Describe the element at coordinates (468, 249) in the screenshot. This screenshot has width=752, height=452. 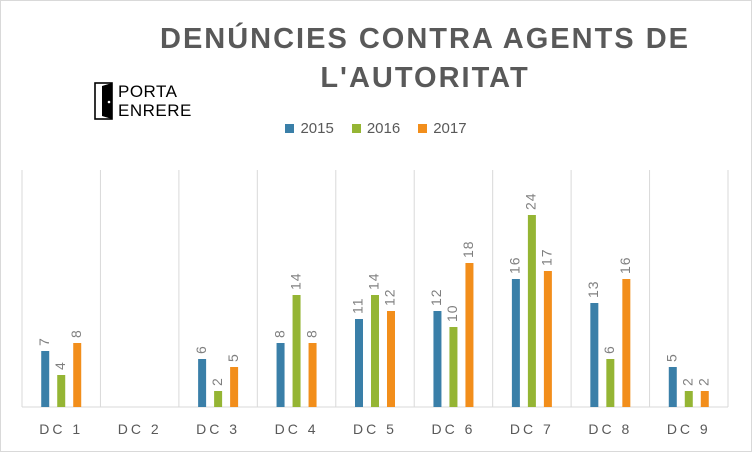
I see `data-label: 18` at that location.